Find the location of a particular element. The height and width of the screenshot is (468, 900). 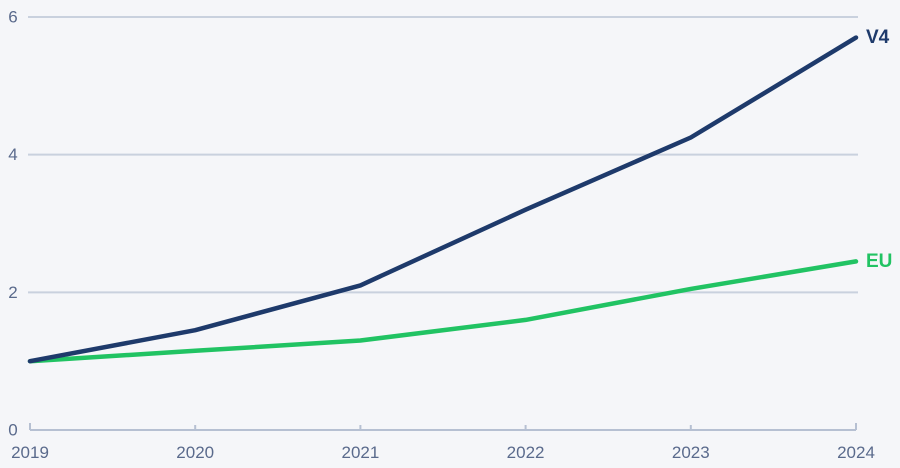

series-label-eu: EU is located at coordinates (879, 261).